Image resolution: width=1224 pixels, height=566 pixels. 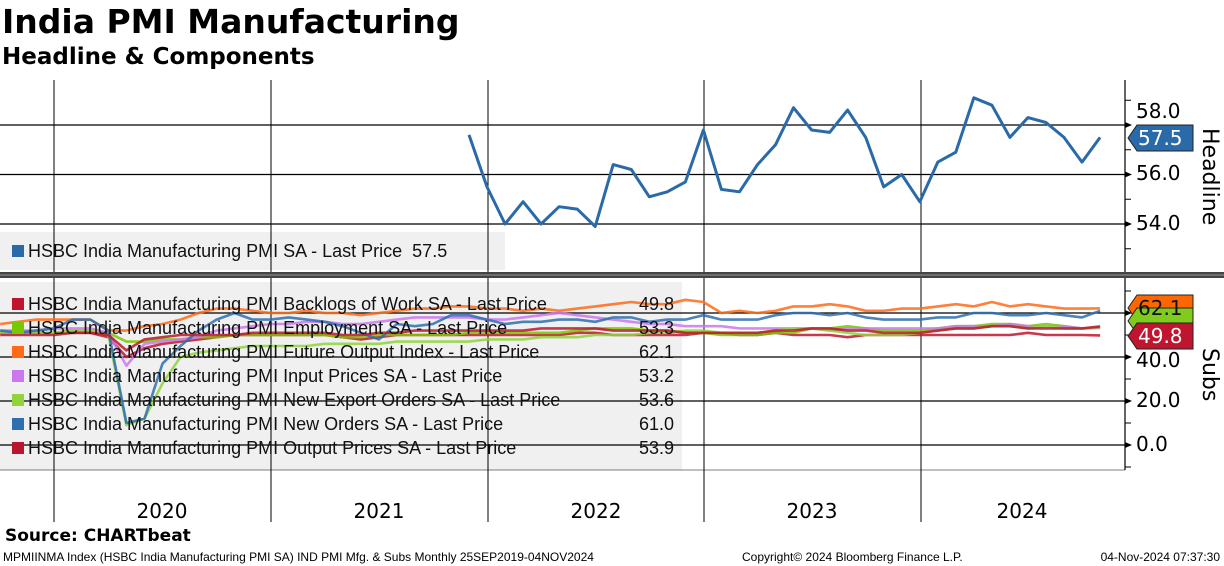 What do you see at coordinates (812, 511) in the screenshot?
I see `x-tick-label: 2023` at bounding box center [812, 511].